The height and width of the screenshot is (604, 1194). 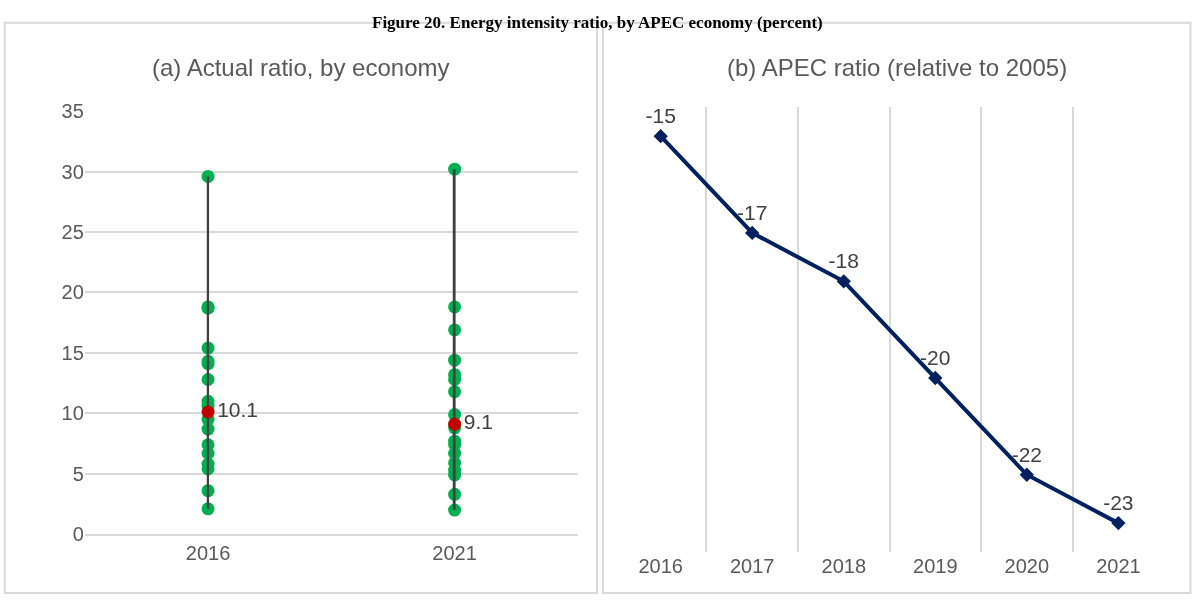 I want to click on data-label: -20, so click(x=935, y=357).